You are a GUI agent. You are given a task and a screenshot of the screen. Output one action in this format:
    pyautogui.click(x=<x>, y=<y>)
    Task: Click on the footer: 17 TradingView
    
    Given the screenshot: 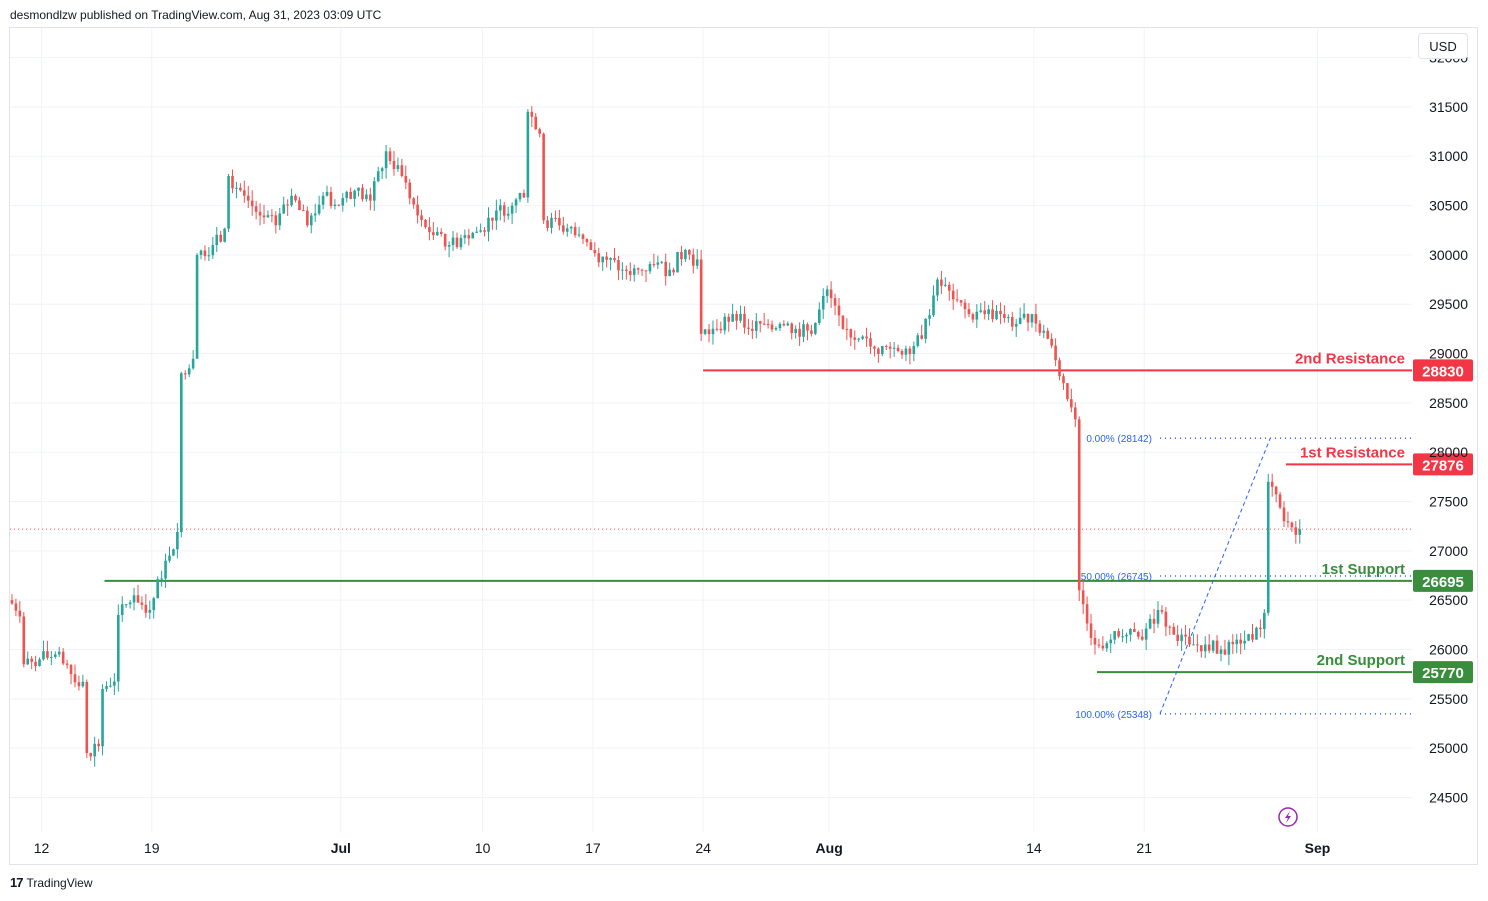 What is the action you would take?
    pyautogui.click(x=51, y=882)
    